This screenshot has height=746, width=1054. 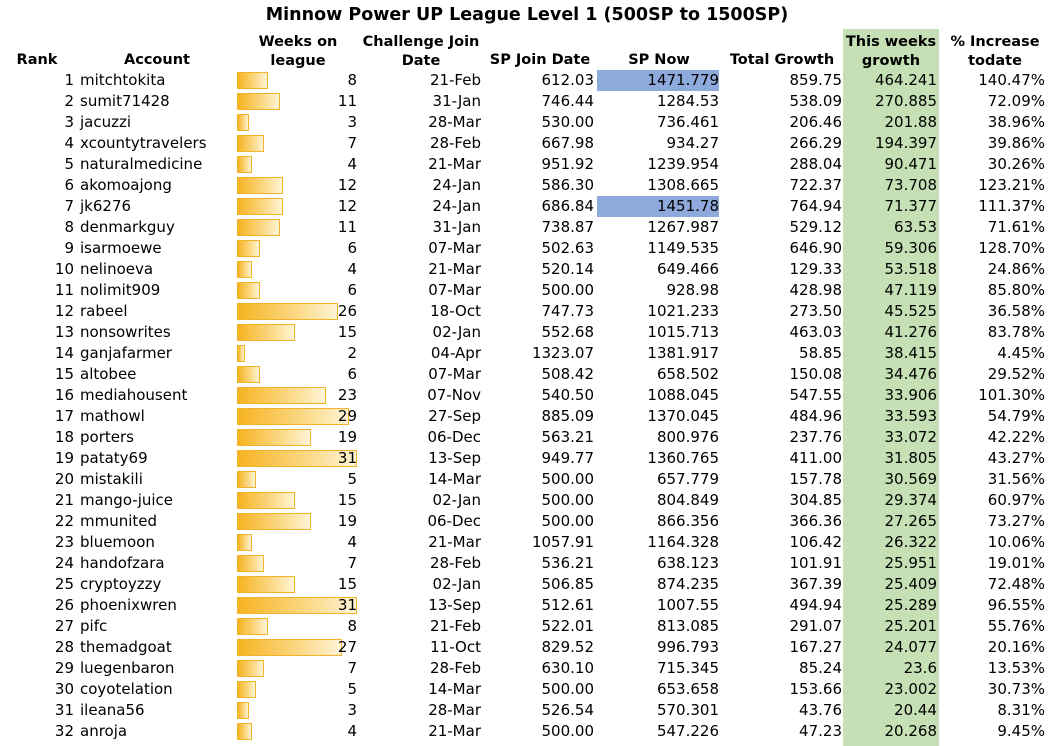 What do you see at coordinates (687, 710) in the screenshot?
I see `sp-now-cell: 570.301` at bounding box center [687, 710].